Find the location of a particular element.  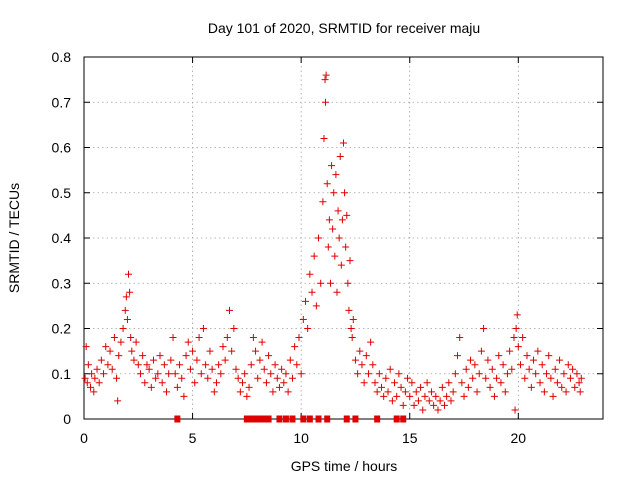

y-tick-label: 0.7 is located at coordinates (62, 102).